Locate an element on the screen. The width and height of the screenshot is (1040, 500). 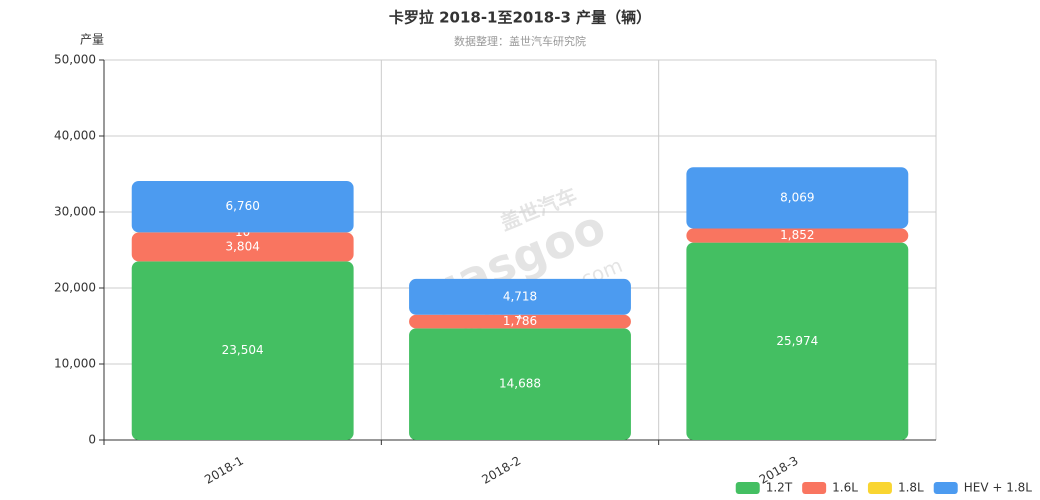
data-label: 25,974 is located at coordinates (797, 341).